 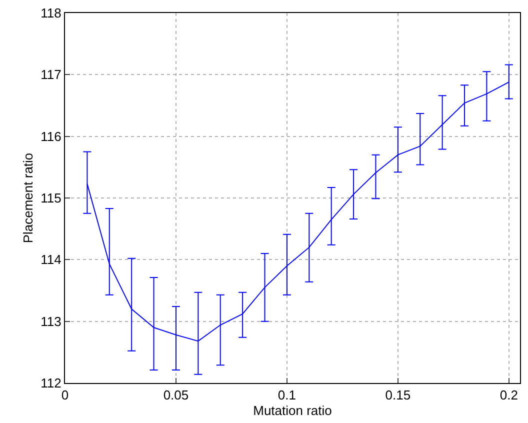 I want to click on y-tick-label: 118, so click(x=51, y=13).